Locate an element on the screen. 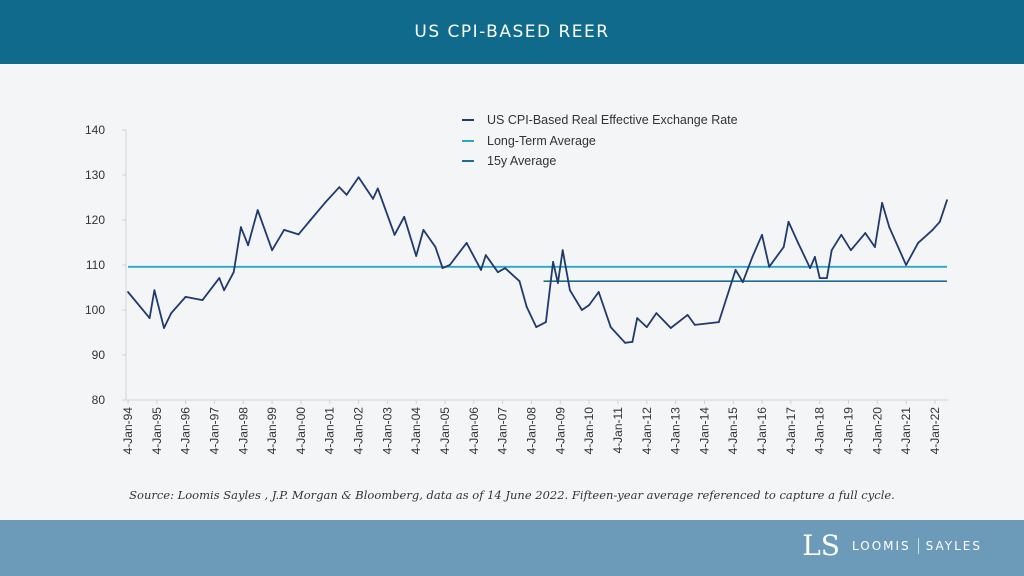 The width and height of the screenshot is (1024, 576). x-tick-label: 4-Jan-11 is located at coordinates (618, 430).